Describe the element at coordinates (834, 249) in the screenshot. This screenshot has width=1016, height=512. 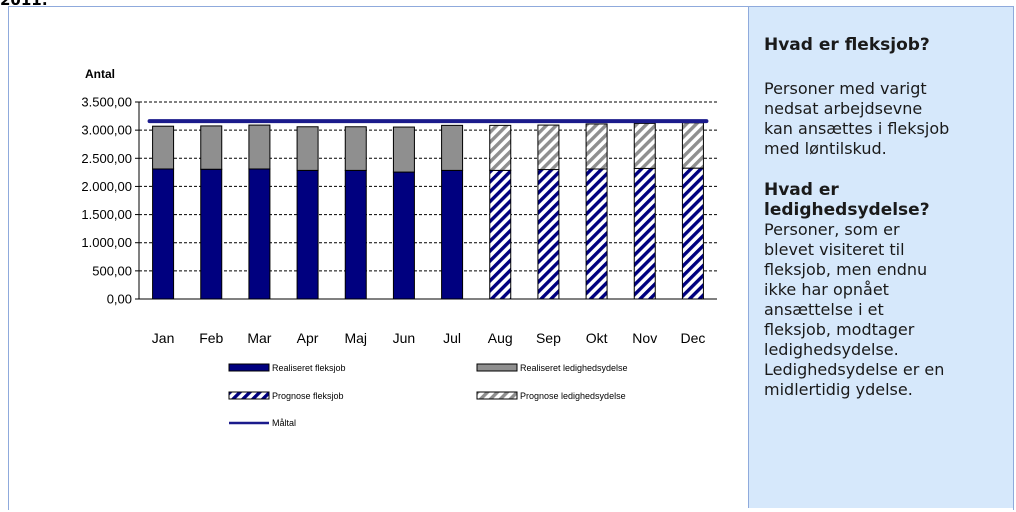
I see `sidebar-line: blevet visiteret til` at that location.